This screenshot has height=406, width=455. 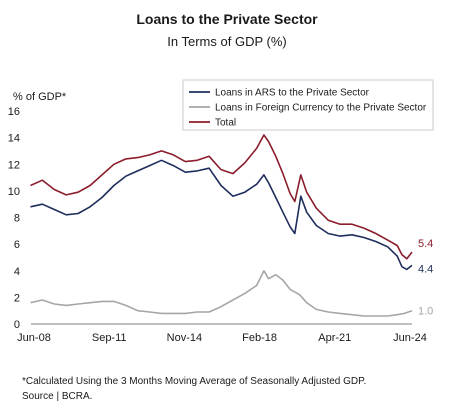 What do you see at coordinates (34, 338) in the screenshot?
I see `x-tick-label: Jun-08` at bounding box center [34, 338].